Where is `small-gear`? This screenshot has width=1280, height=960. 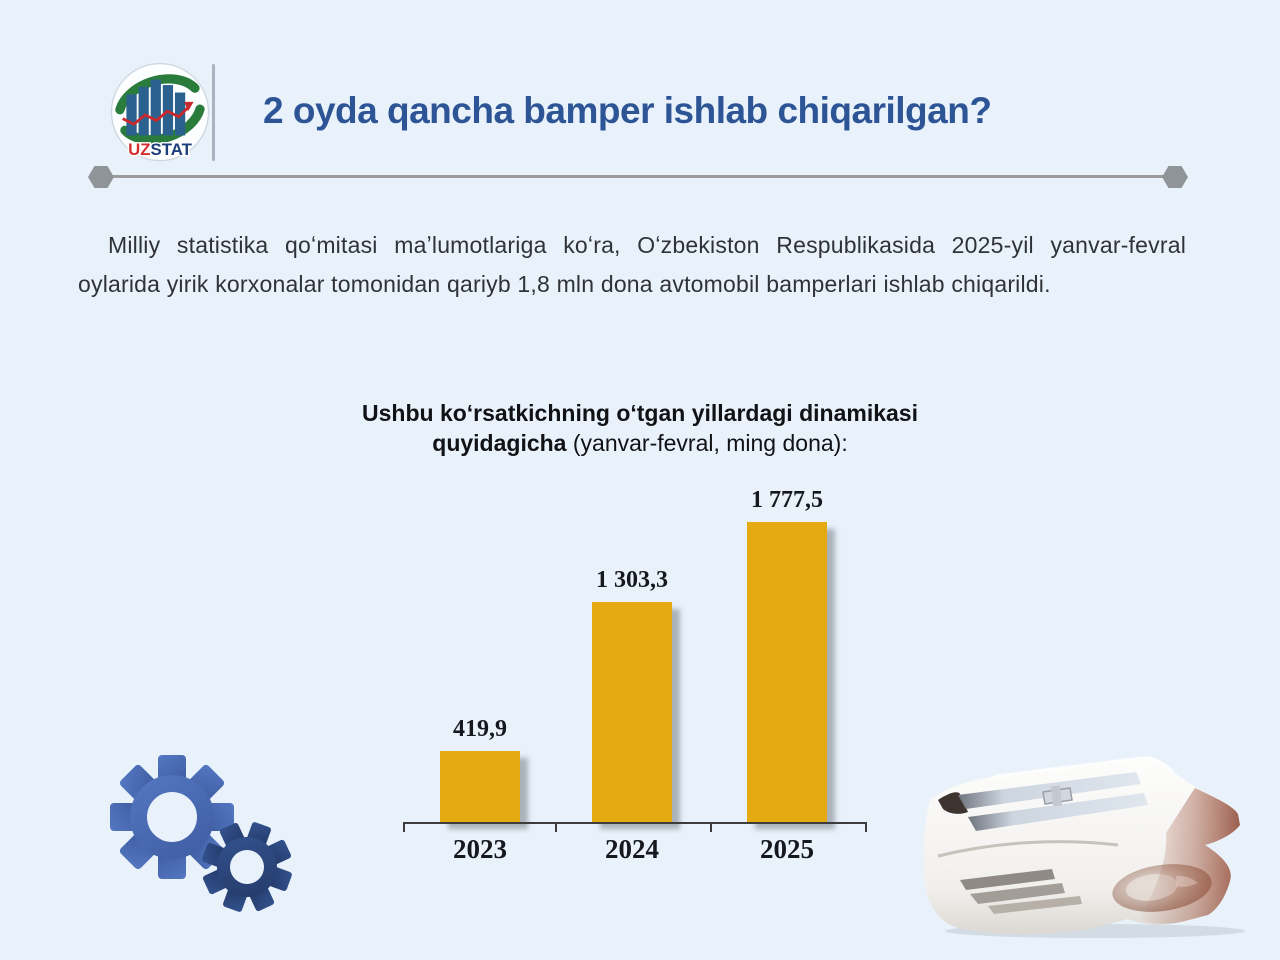 small-gear is located at coordinates (247, 867).